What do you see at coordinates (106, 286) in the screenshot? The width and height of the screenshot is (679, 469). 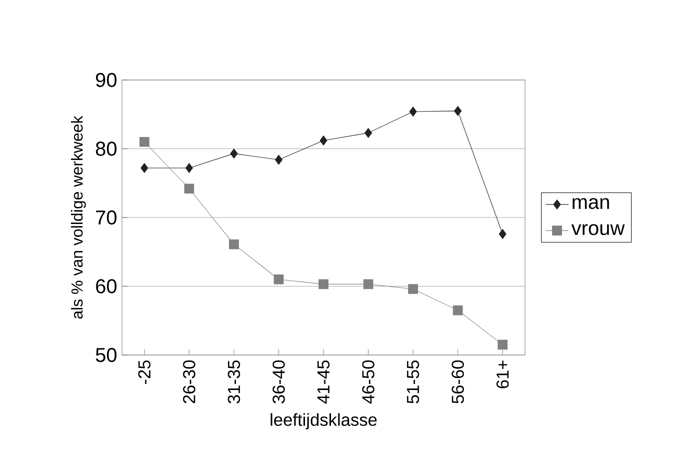 I see `y-tick-label: 60` at bounding box center [106, 286].